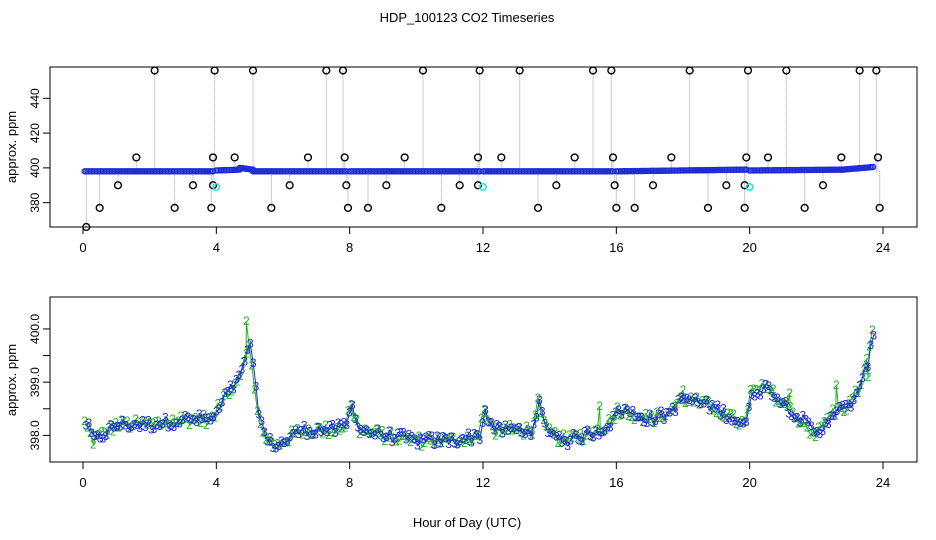  What do you see at coordinates (216, 482) in the screenshot?
I see `bottom-x-tick-label: 4` at bounding box center [216, 482].